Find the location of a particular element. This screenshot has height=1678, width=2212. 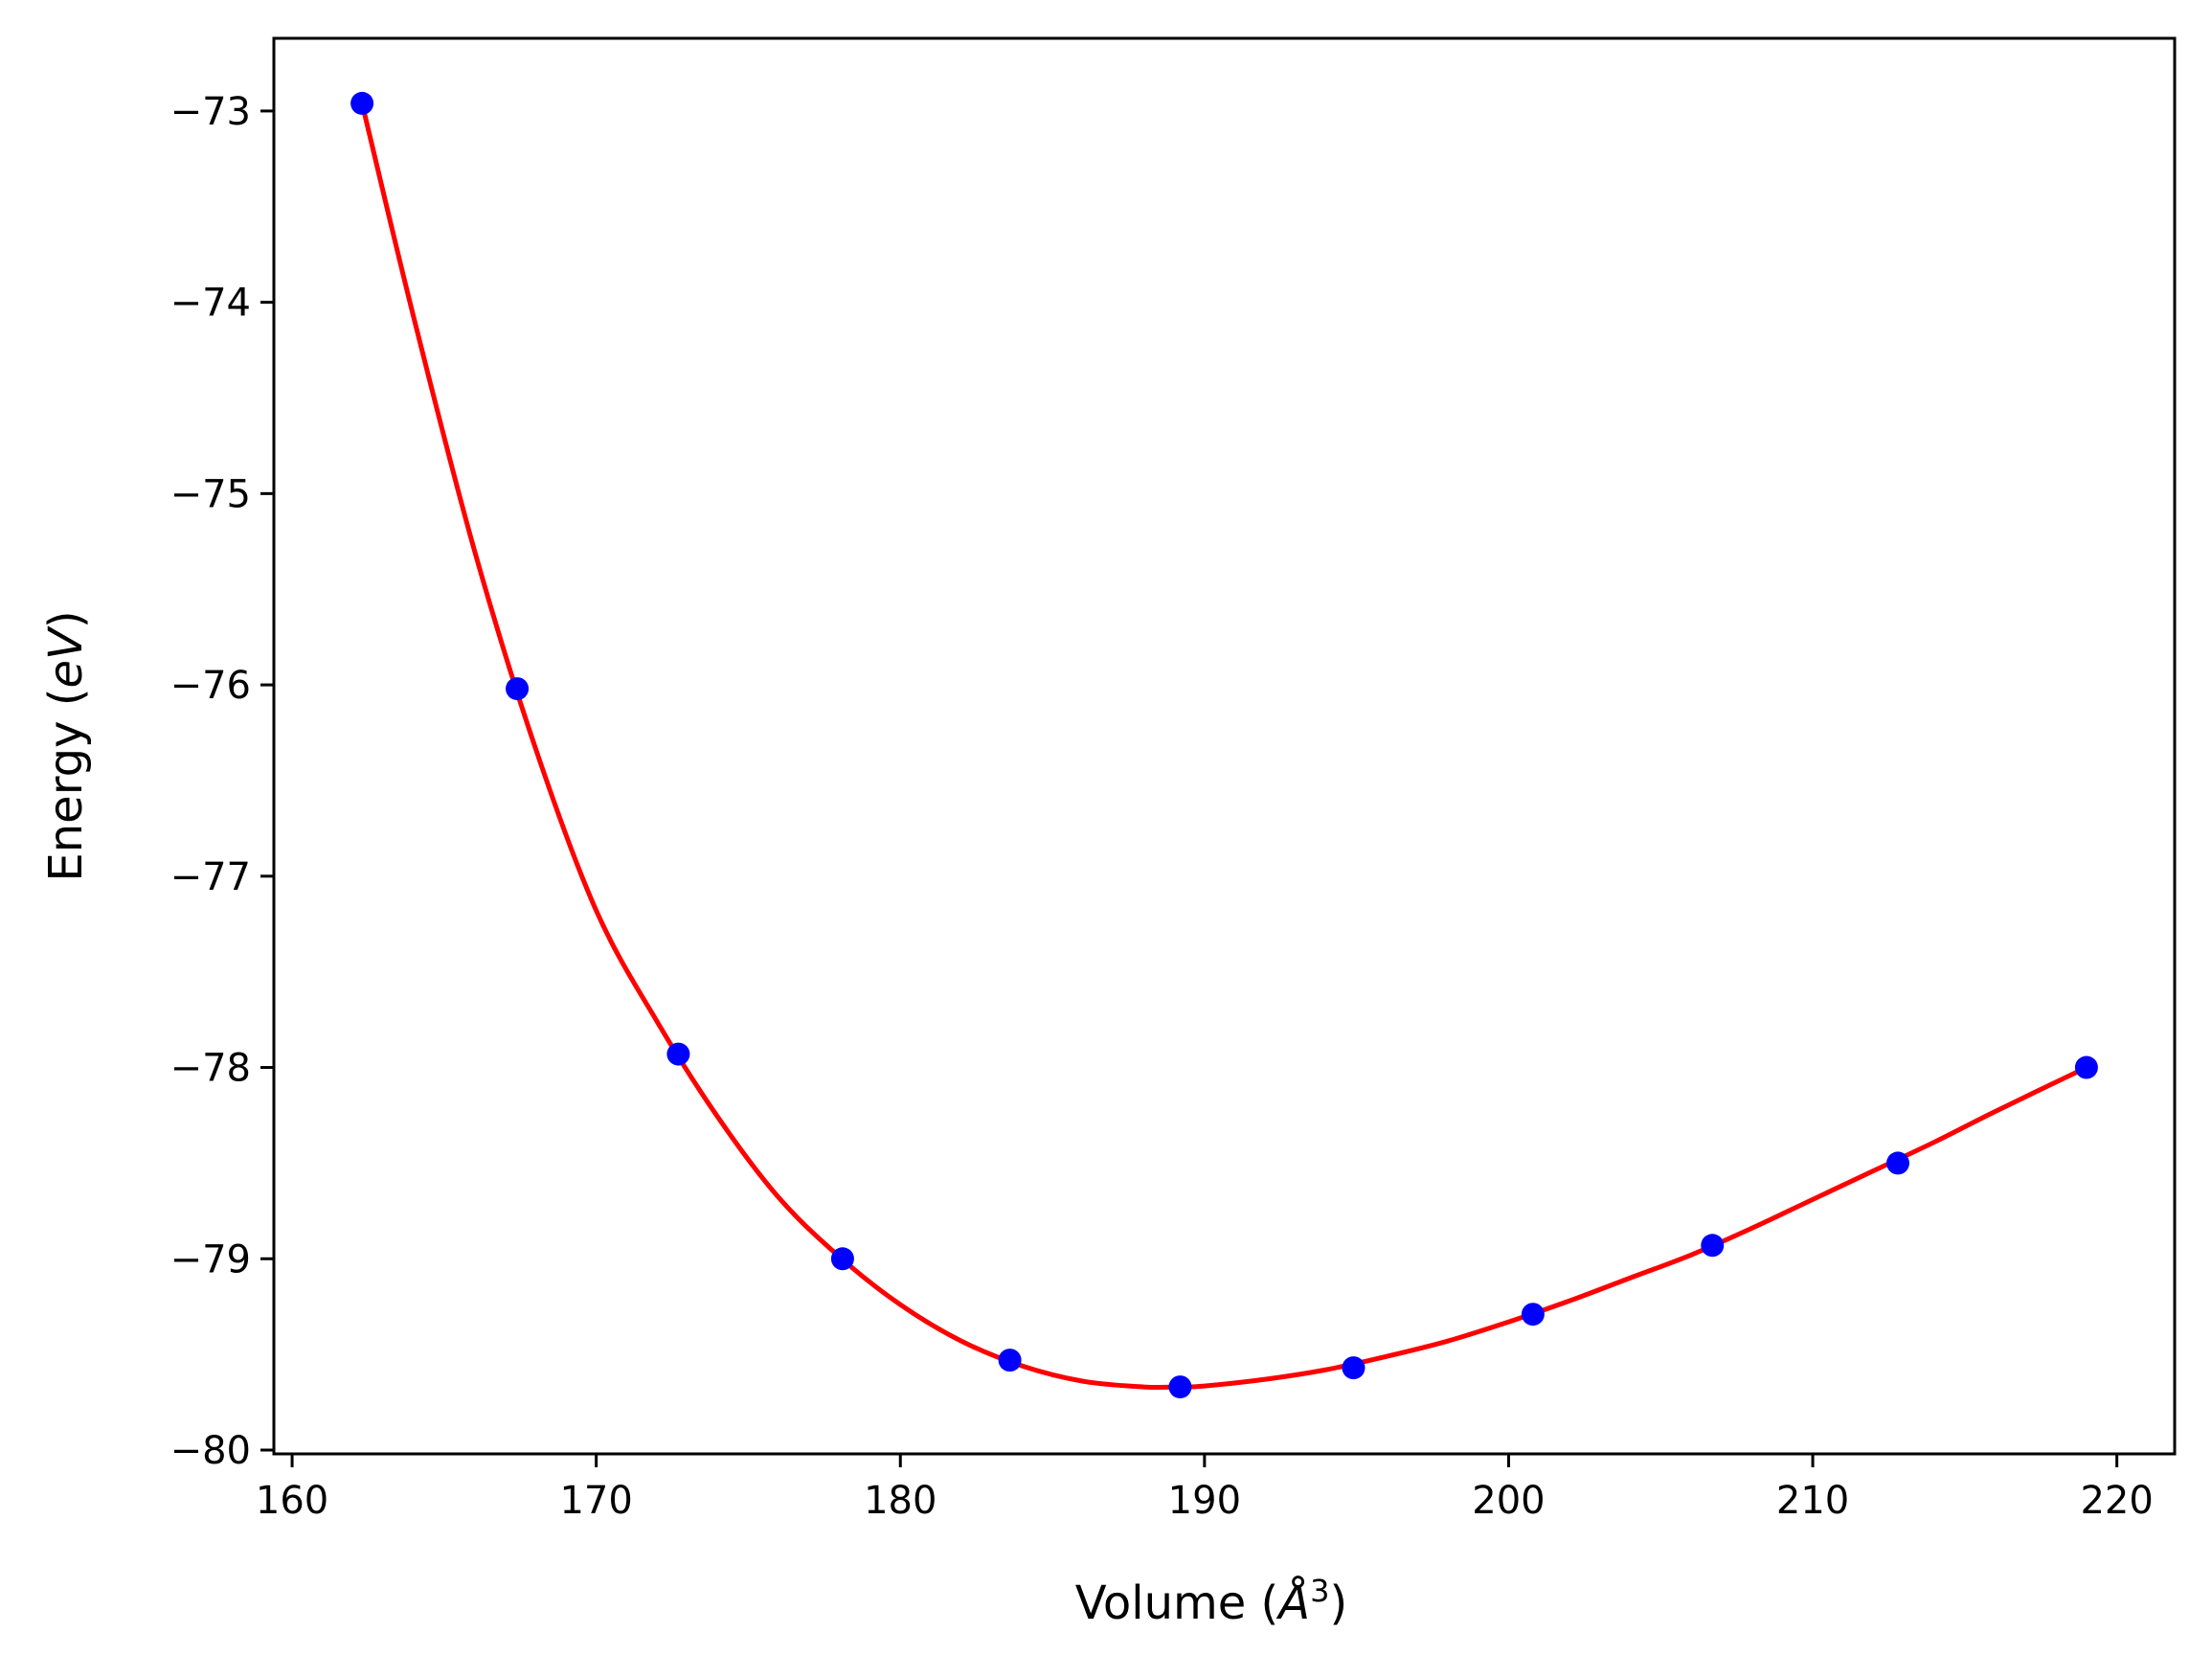

x-tick-label: 180 is located at coordinates (900, 1501).